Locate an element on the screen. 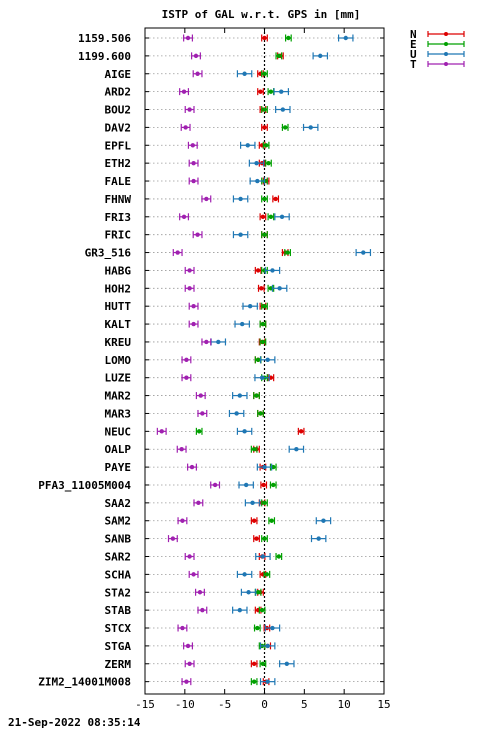  chart-title: ISTP of GAL w.r.t. GPS in [mm] is located at coordinates (261, 14).